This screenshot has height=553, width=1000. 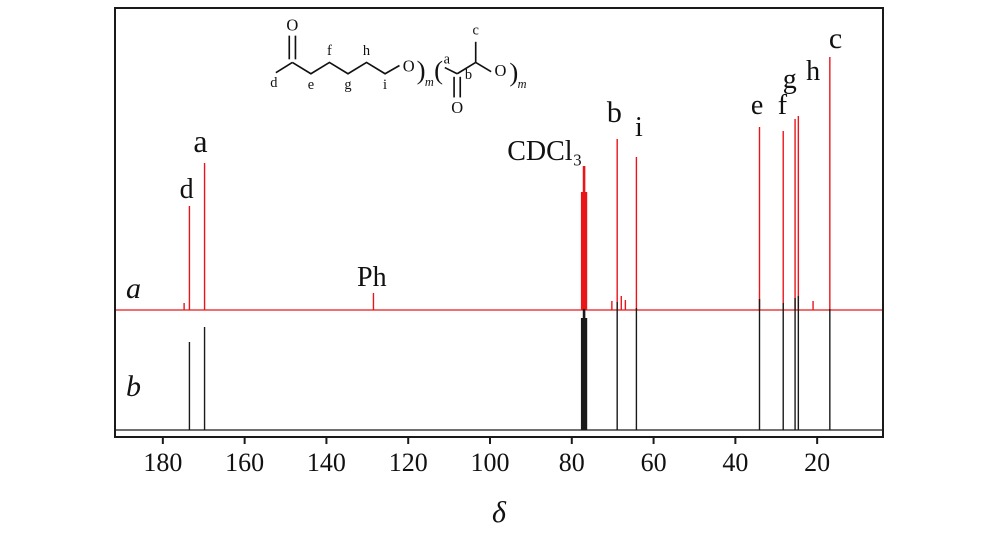 What do you see at coordinates (468, 75) in the screenshot?
I see `carbon-label-b: b` at bounding box center [468, 75].